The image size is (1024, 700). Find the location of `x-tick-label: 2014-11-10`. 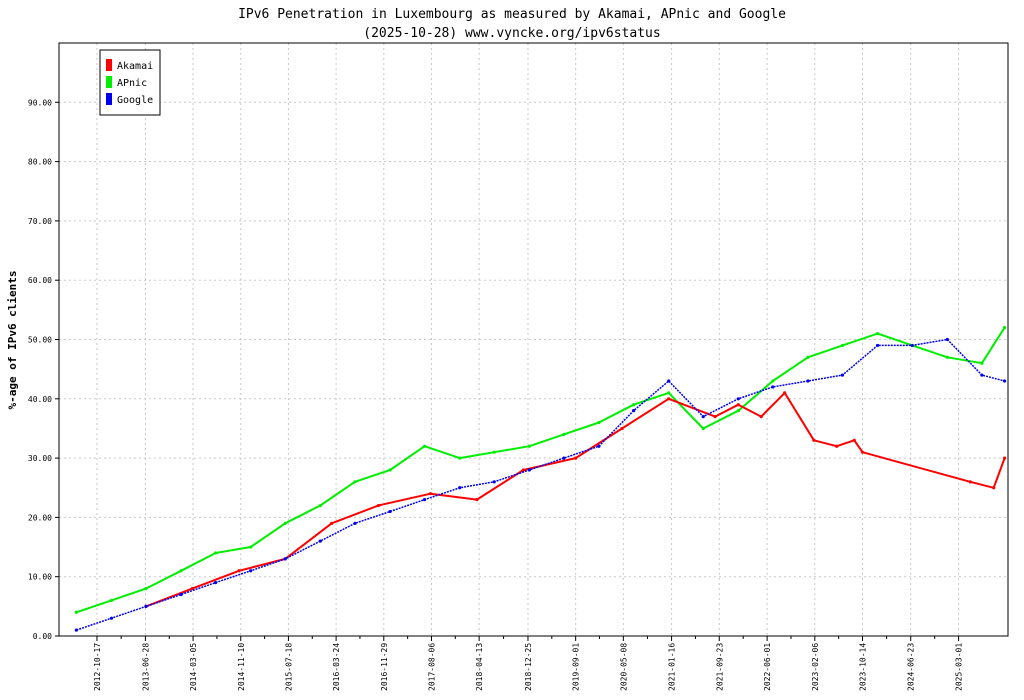

x-tick-label: 2014-11-10 is located at coordinates (241, 667).